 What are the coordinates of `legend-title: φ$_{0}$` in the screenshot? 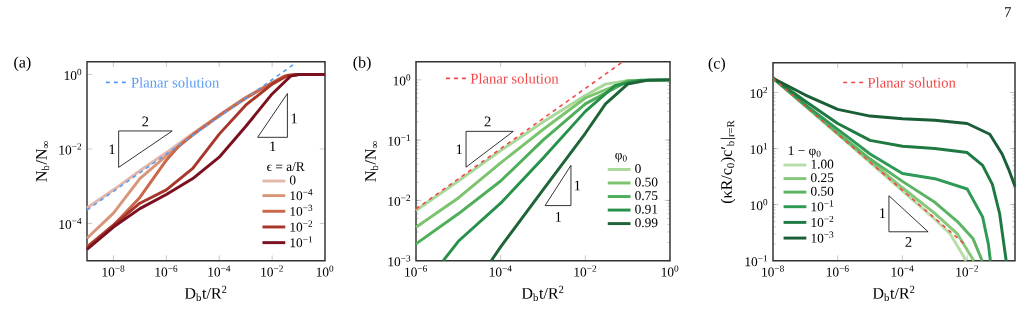 It's located at (621, 158).